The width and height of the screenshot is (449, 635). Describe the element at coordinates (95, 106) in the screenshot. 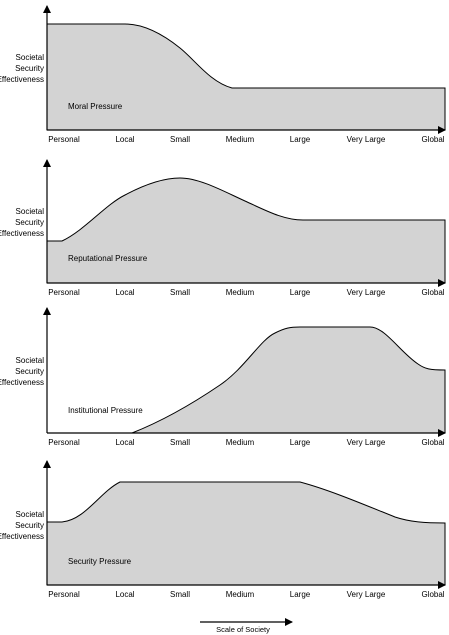

I see `pressure-label: Moral Pressure` at that location.